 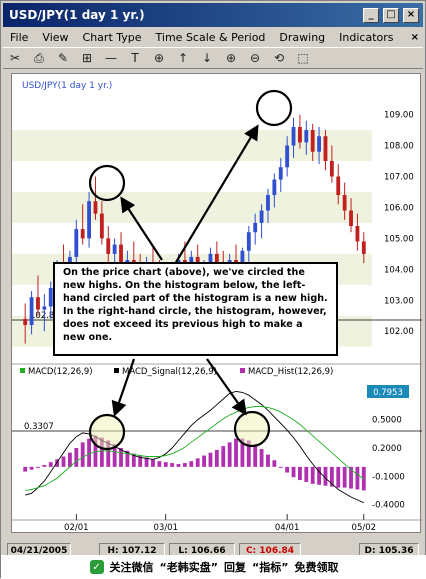 What do you see at coordinates (252, 429) in the screenshot?
I see `right-hist-circle` at bounding box center [252, 429].